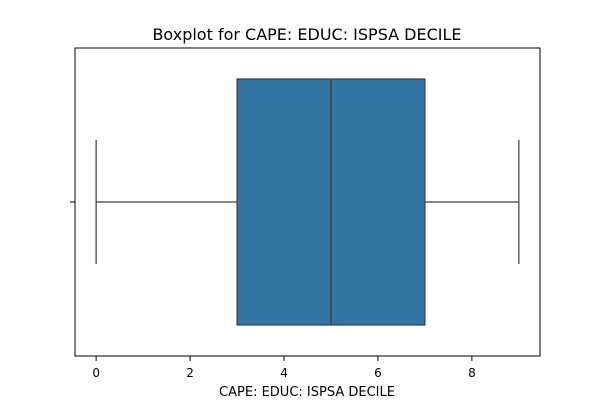  Describe the element at coordinates (307, 392) in the screenshot. I see `x-axis-label: CAPE: EDUC: ISPSA DECILE` at that location.